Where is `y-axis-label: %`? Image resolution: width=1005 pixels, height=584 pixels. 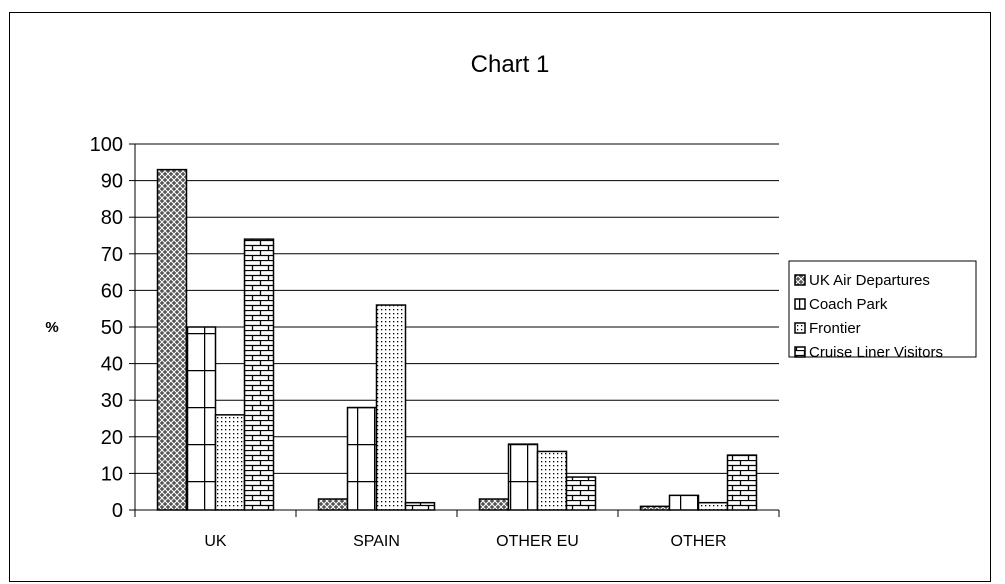 y-axis-label: % is located at coordinates (51, 327).